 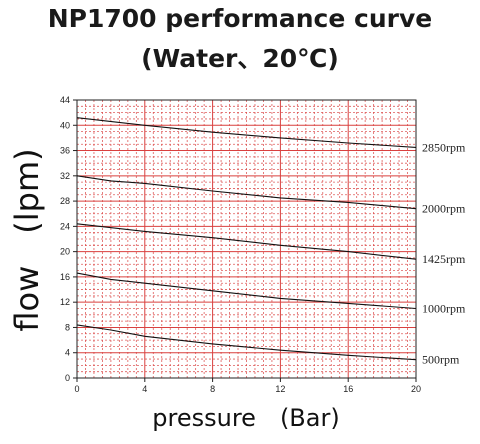 I want to click on series-label-500rpm: 500rpm, so click(x=441, y=360).